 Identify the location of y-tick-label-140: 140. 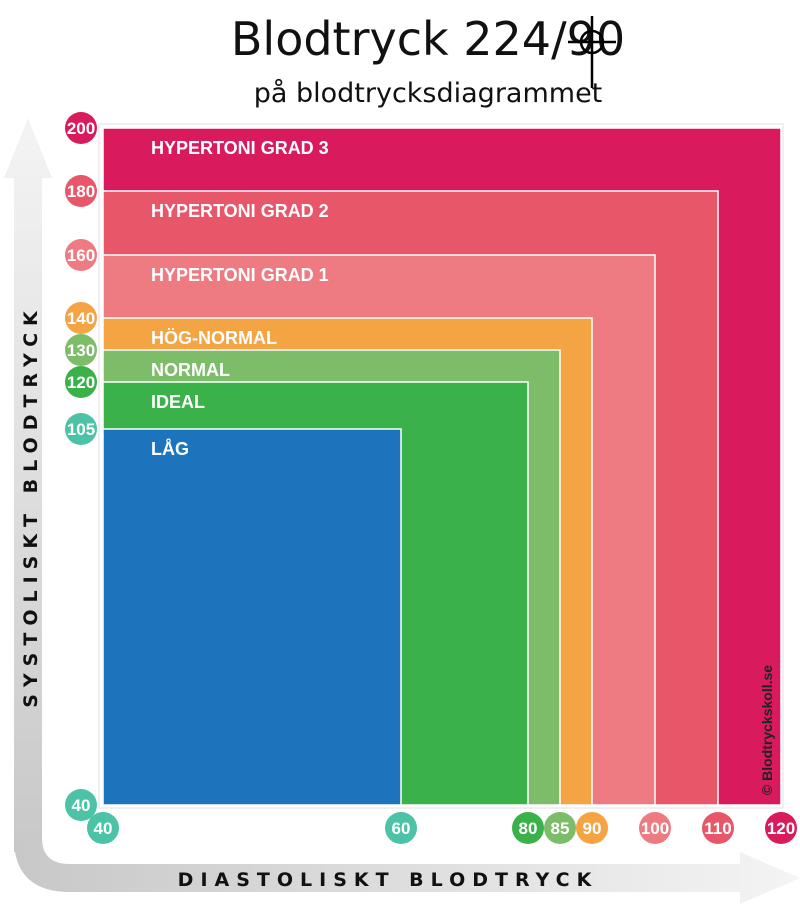
(81, 318).